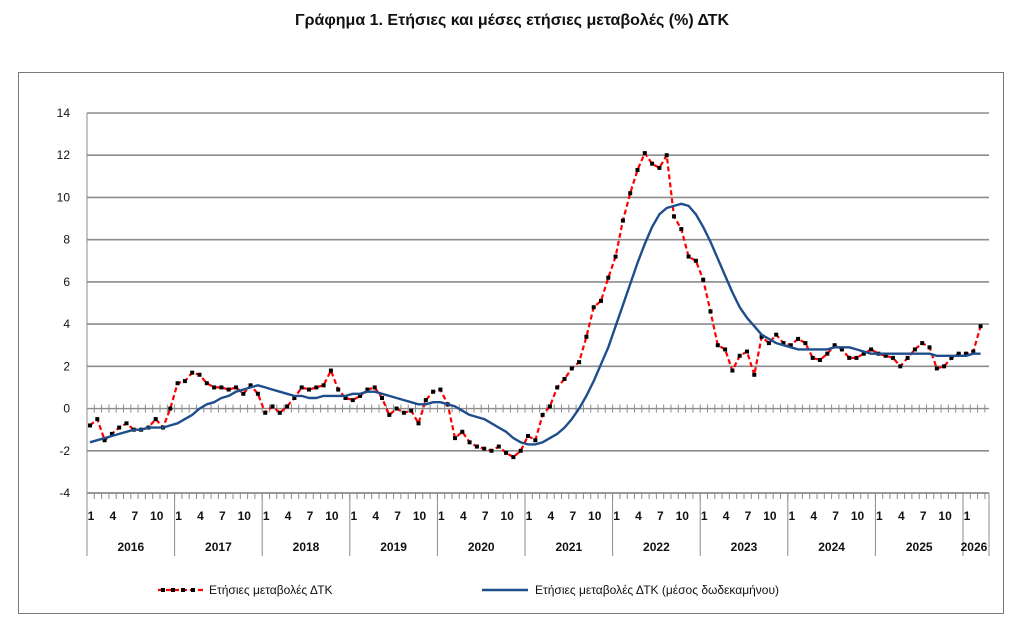 Image resolution: width=1024 pixels, height=629 pixels. Describe the element at coordinates (271, 590) in the screenshot. I see `legend-label-annual: Ετήσιες μεταβολές ΔΤΚ` at that location.